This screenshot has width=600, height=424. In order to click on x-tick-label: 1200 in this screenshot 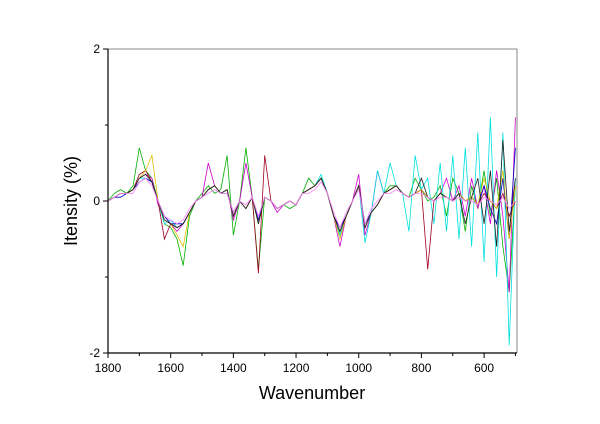, I will do `click(296, 368)`.